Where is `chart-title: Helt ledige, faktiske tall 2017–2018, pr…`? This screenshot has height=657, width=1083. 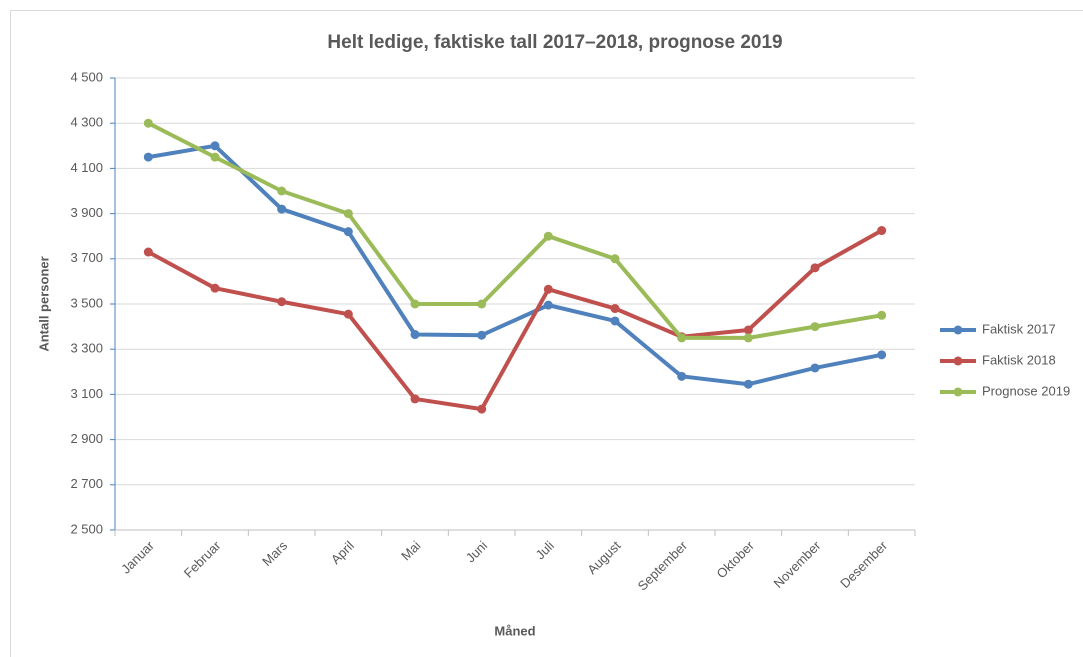
chart-title: Helt ledige, faktiske tall 2017–2018, pr… is located at coordinates (554, 42).